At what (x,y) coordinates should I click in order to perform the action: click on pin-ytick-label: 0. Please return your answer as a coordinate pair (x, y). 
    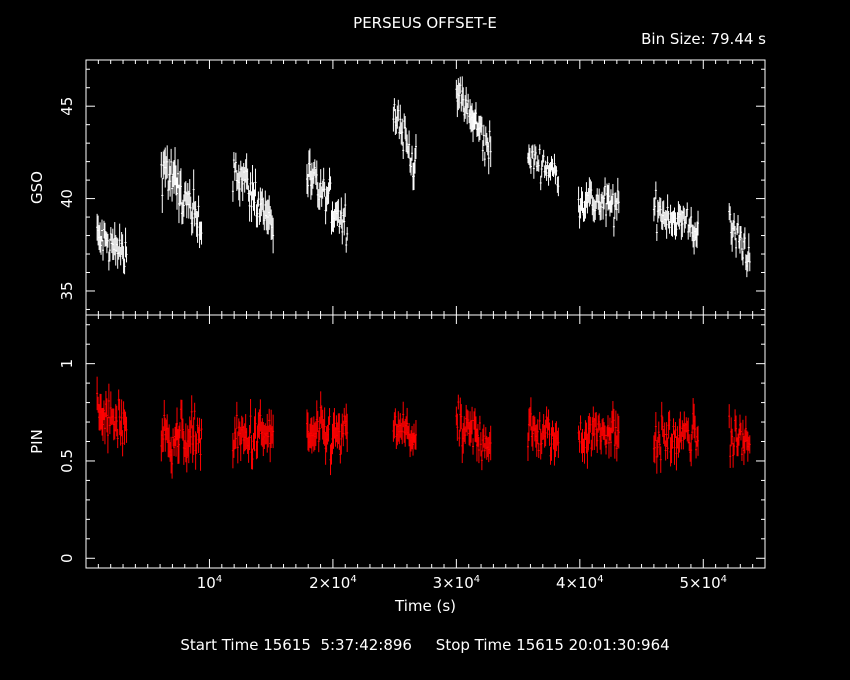
    Looking at the image, I should click on (67, 558).